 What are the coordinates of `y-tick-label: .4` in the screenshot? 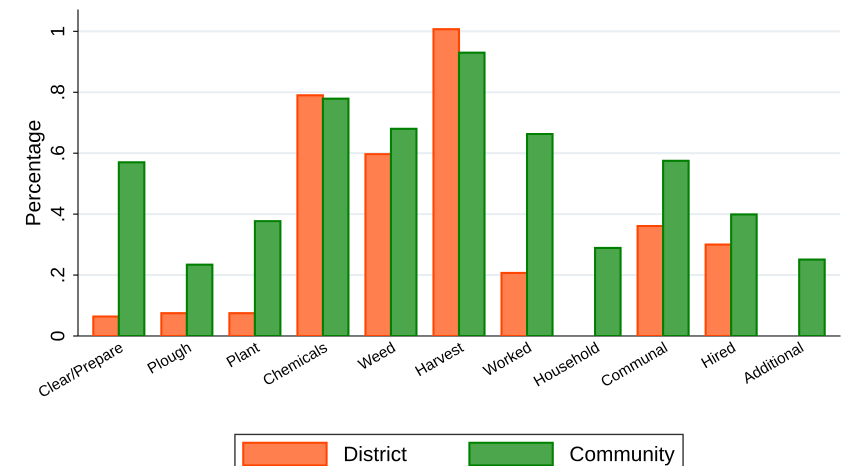 It's located at (57, 213).